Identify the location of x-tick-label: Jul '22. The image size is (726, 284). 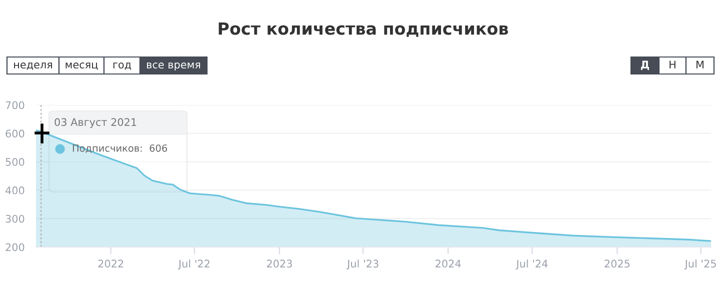
(194, 265).